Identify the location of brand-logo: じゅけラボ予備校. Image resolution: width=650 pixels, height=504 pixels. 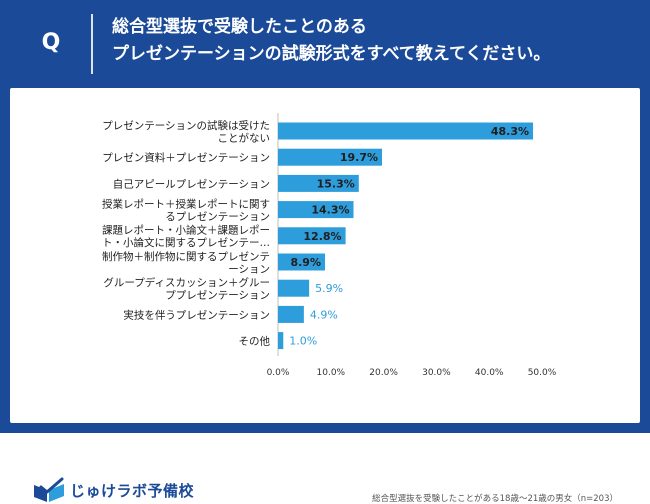
(113, 490).